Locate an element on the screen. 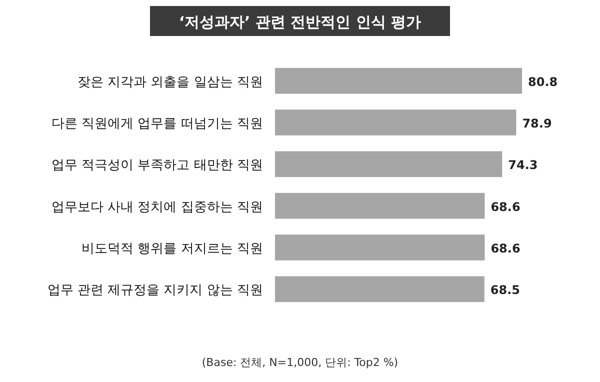 The height and width of the screenshot is (382, 600). y-tick-label: 잦은 지각과 외출을 일삼는 직원 is located at coordinates (170, 82).